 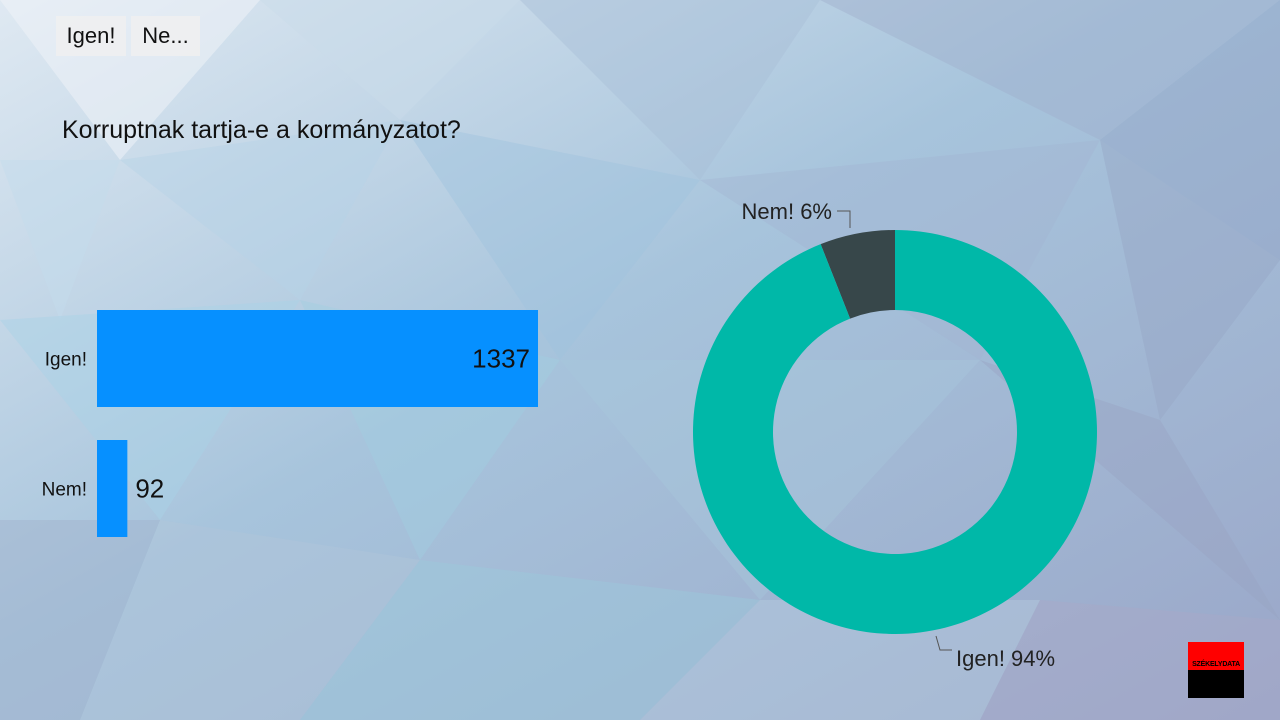 I want to click on donut-data-label: Igen! 94%, so click(x=1005, y=658).